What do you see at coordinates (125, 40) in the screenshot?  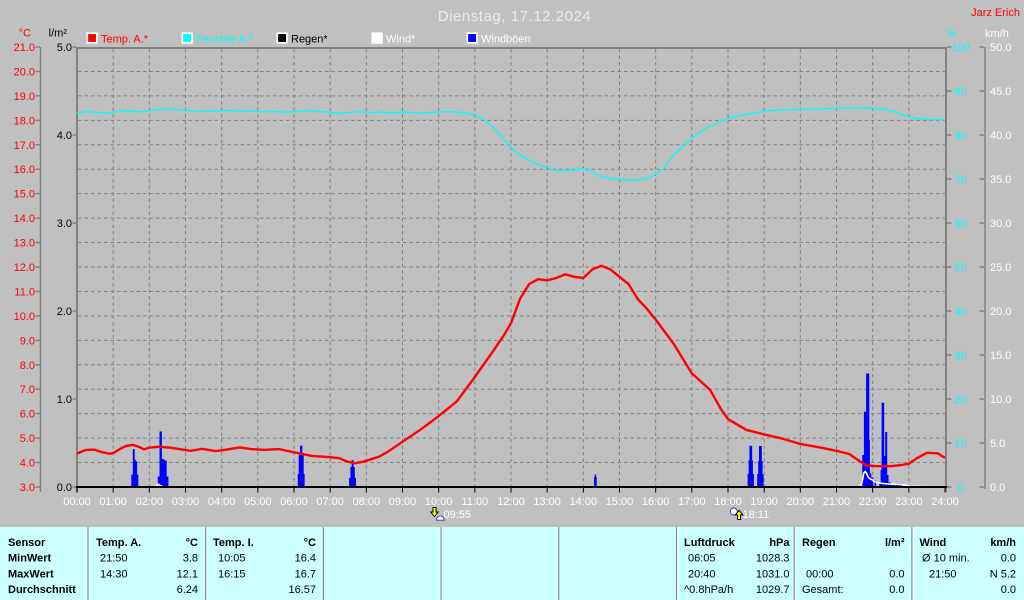 I see `svg-text: Temp. A.*` at bounding box center [125, 40].